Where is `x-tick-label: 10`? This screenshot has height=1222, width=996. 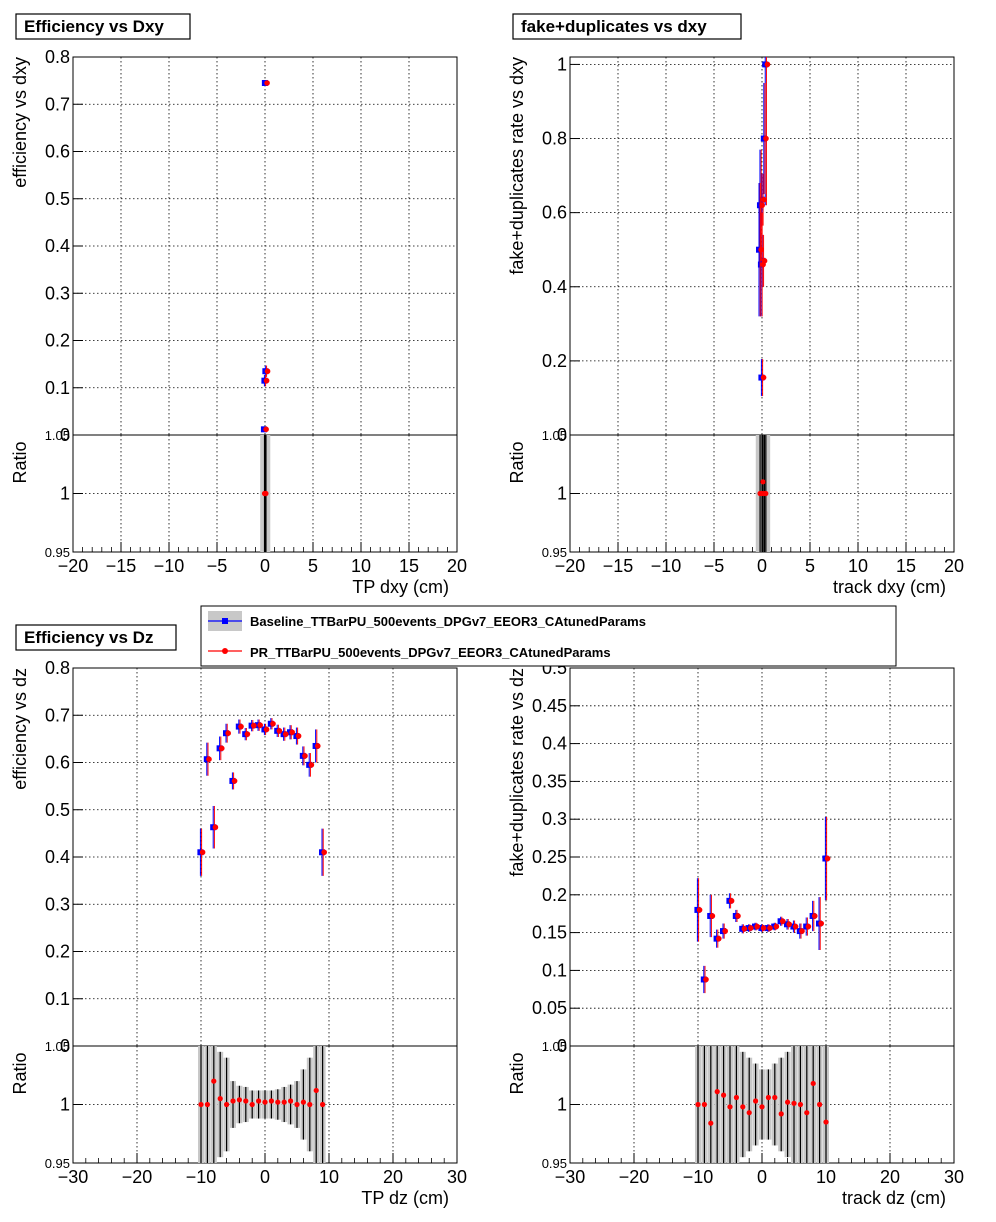
x-tick-label: 10 is located at coordinates (329, 1177).